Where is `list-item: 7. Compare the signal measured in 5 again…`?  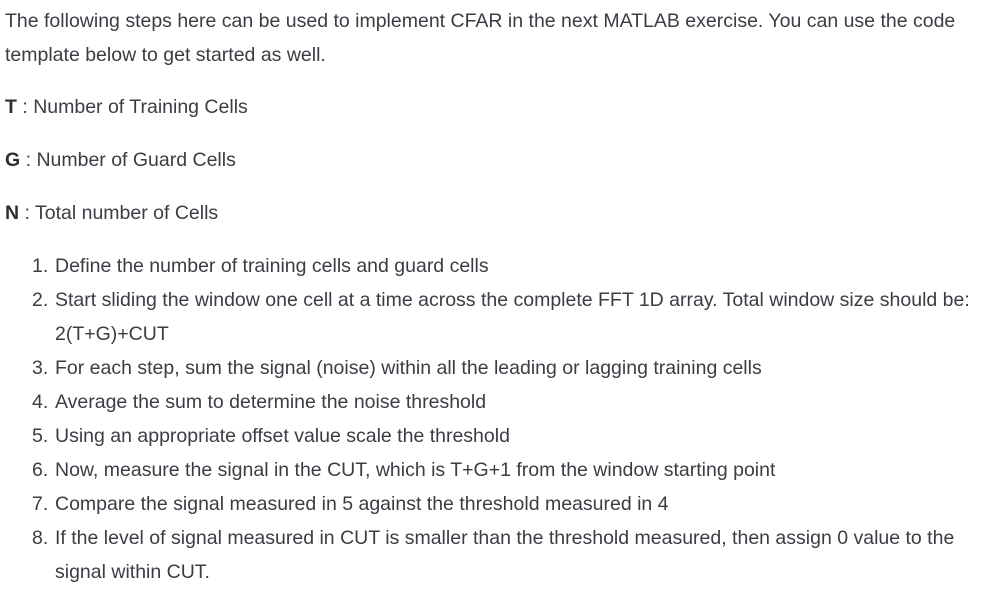 list-item: 7. Compare the signal measured in 5 again… is located at coordinates (505, 504).